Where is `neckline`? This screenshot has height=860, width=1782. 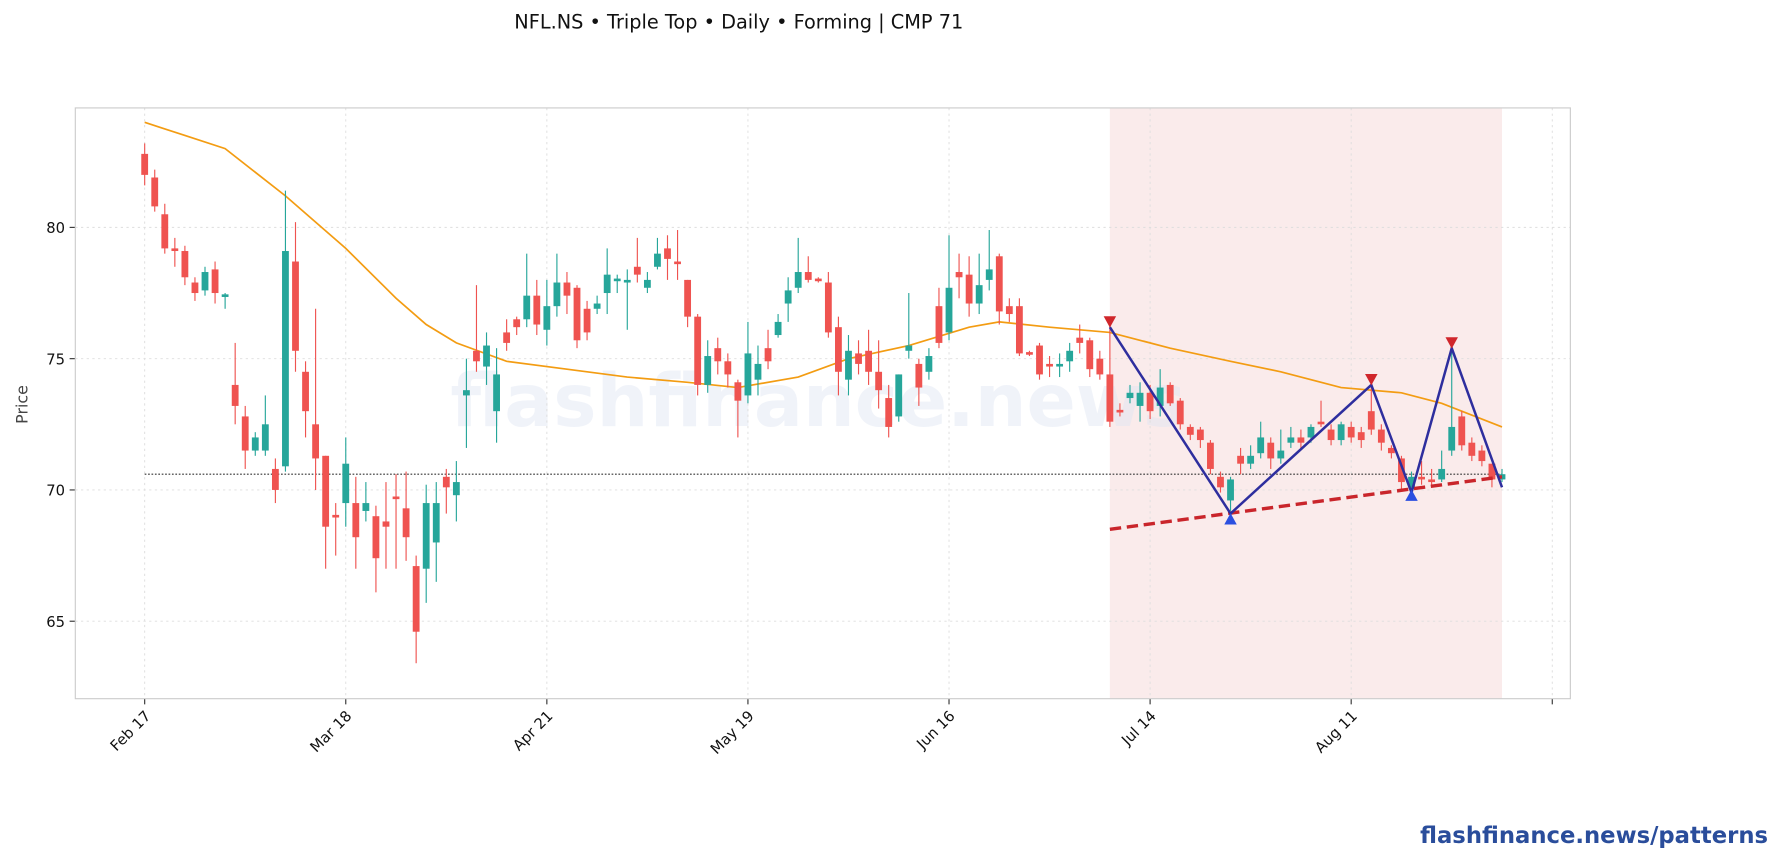
neckline is located at coordinates (1306, 503).